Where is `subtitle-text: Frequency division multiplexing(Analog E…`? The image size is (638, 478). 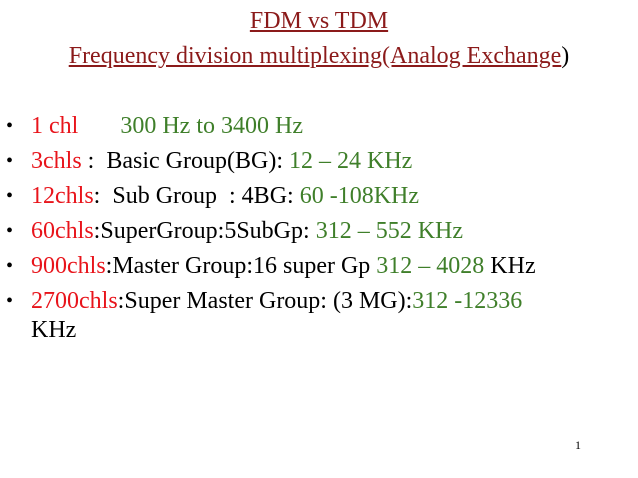
subtitle-text: Frequency division multiplexing(Analog E… is located at coordinates (315, 56).